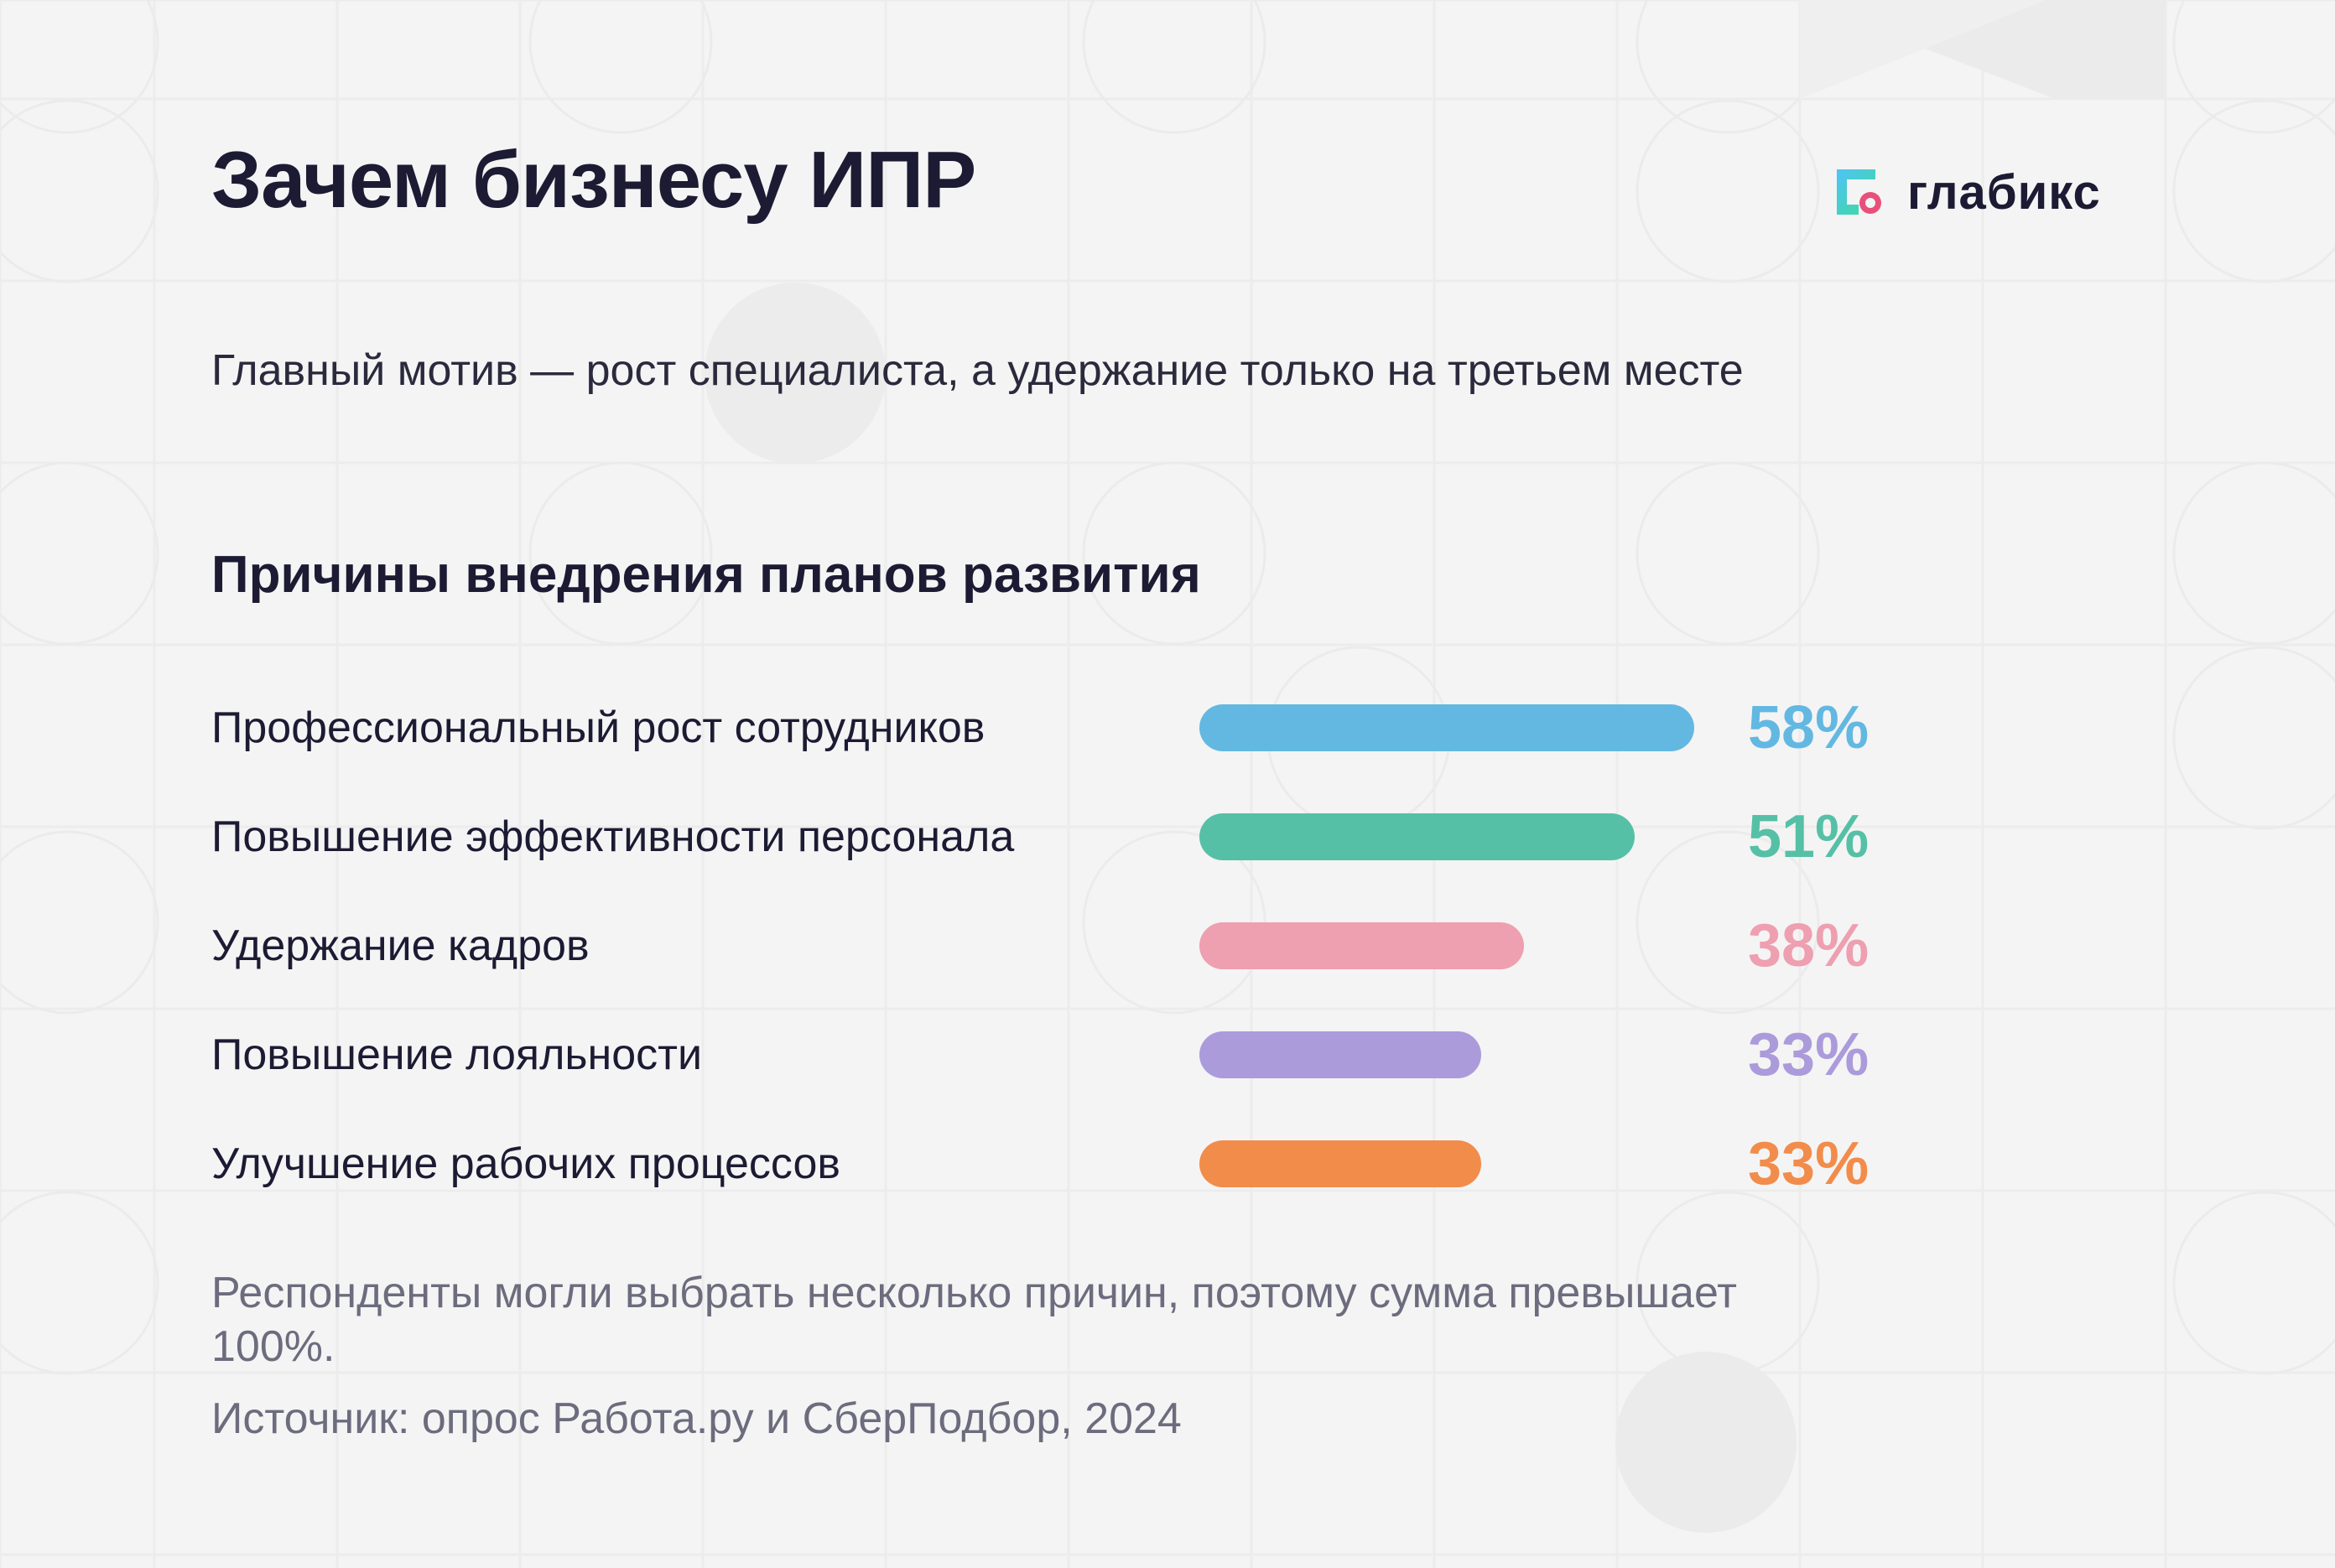 This screenshot has width=2335, height=1568. What do you see at coordinates (525, 1164) in the screenshot?
I see `category-label: Улучшение рабочих процессов` at bounding box center [525, 1164].